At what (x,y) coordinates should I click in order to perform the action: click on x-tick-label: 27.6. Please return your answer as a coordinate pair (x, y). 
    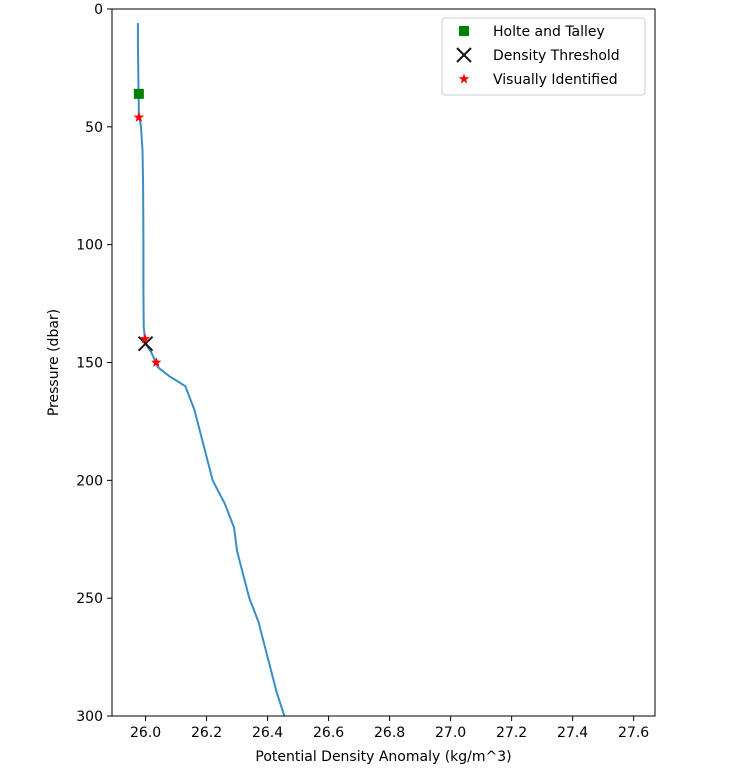
    Looking at the image, I should click on (633, 733).